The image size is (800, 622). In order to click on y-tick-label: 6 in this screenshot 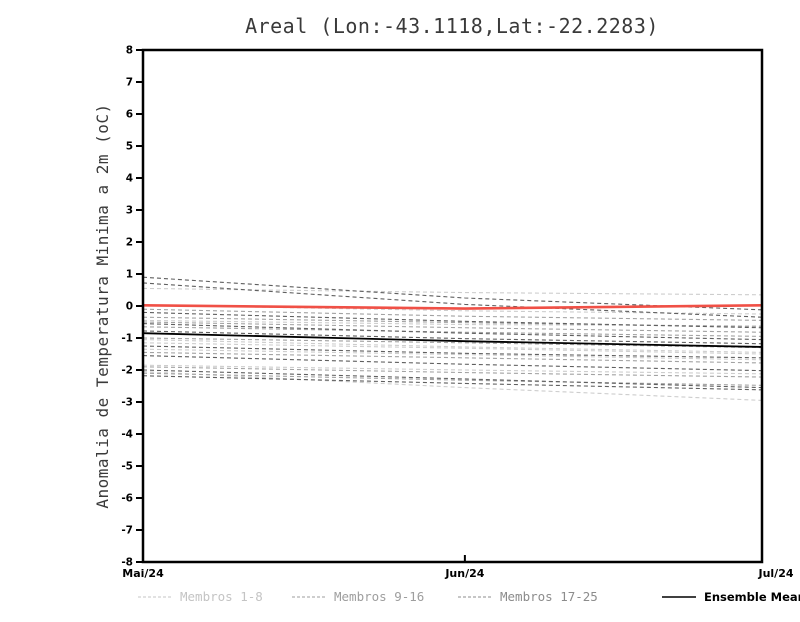, I will do `click(129, 115)`.